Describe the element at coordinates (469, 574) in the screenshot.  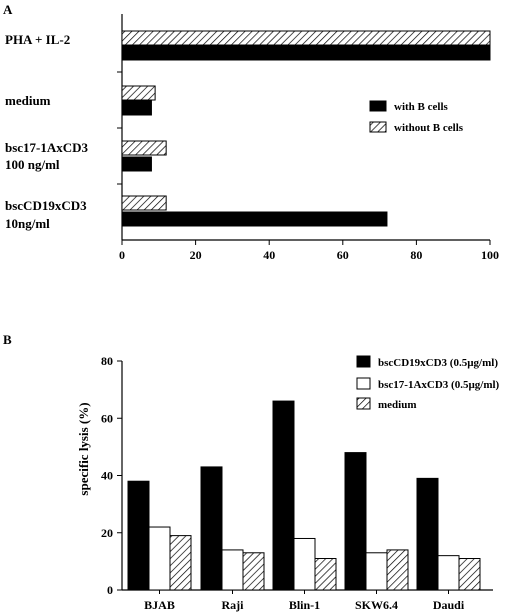
I see `panel-b-bar-medium-daudi` at that location.